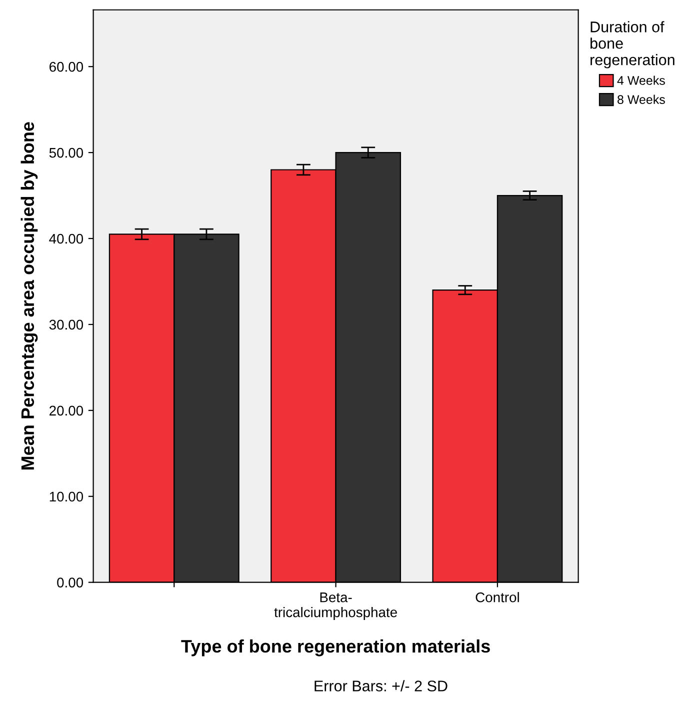 Image resolution: width=686 pixels, height=705 pixels. Describe the element at coordinates (66, 239) in the screenshot. I see `y-tick-label: 40.00` at that location.